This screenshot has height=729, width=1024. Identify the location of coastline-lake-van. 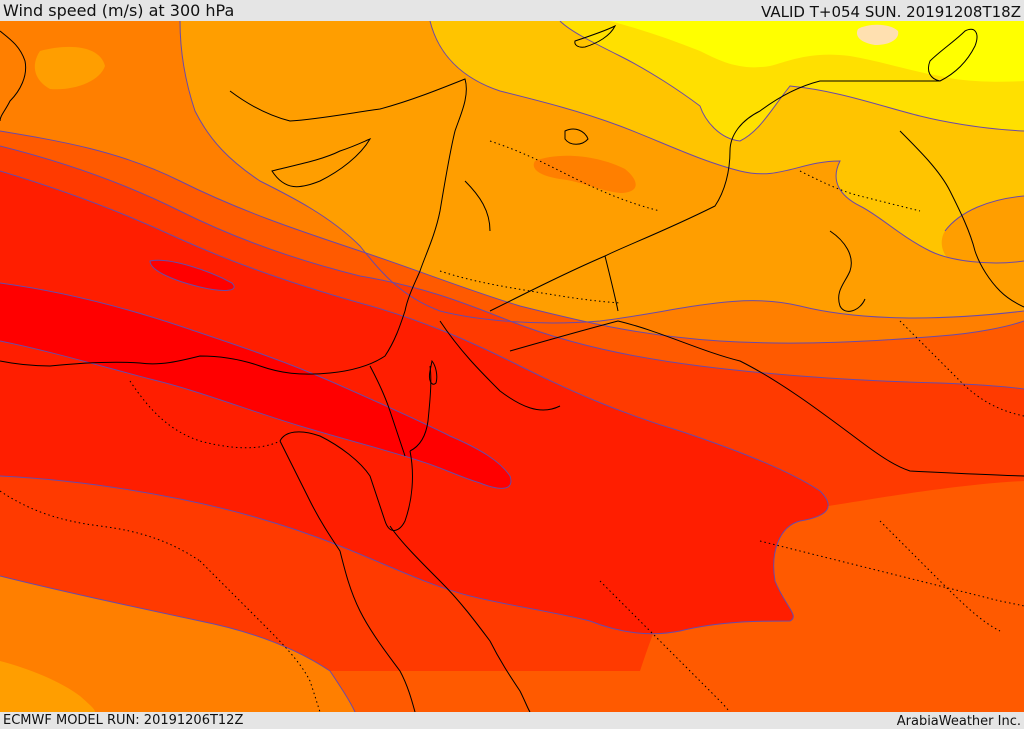
(576, 136).